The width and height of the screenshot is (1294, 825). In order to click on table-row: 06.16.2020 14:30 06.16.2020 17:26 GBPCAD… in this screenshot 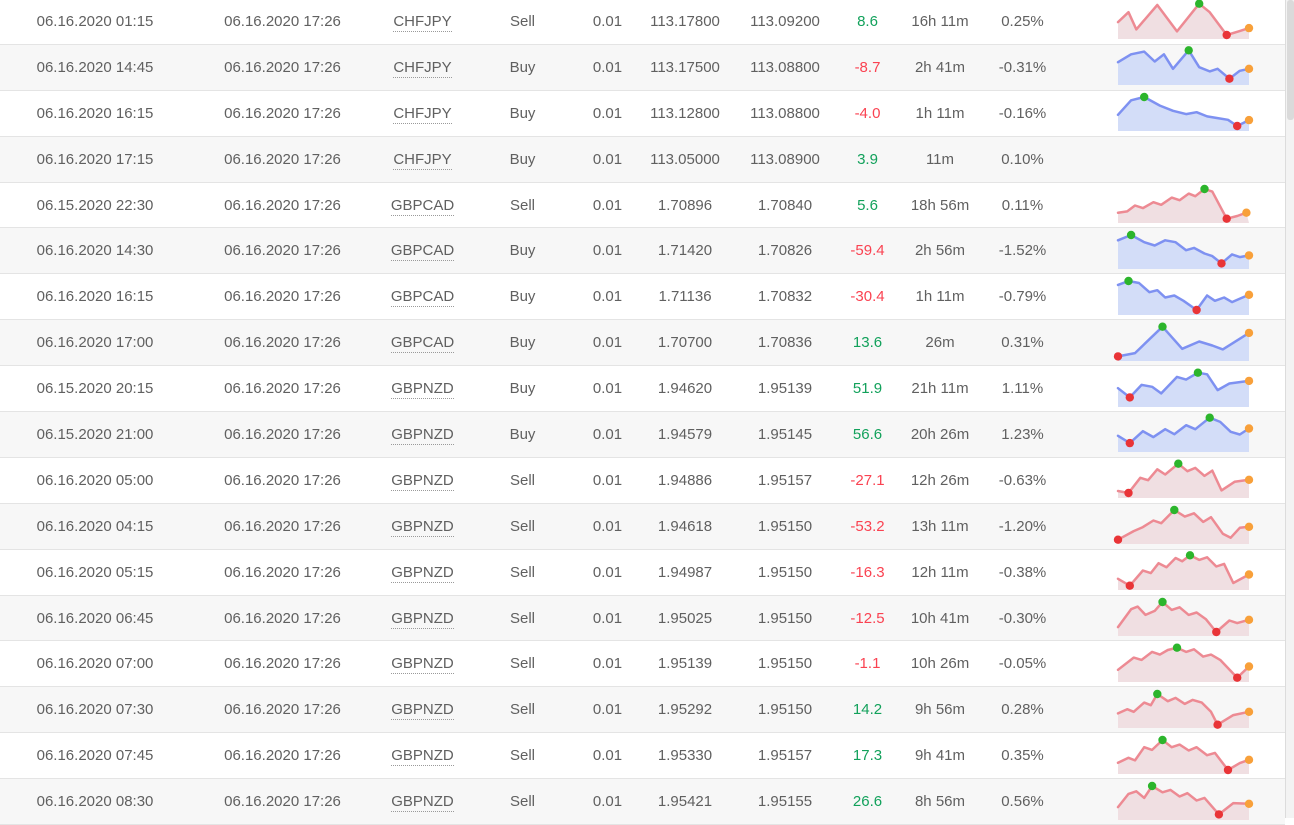, I will do `click(642, 251)`.